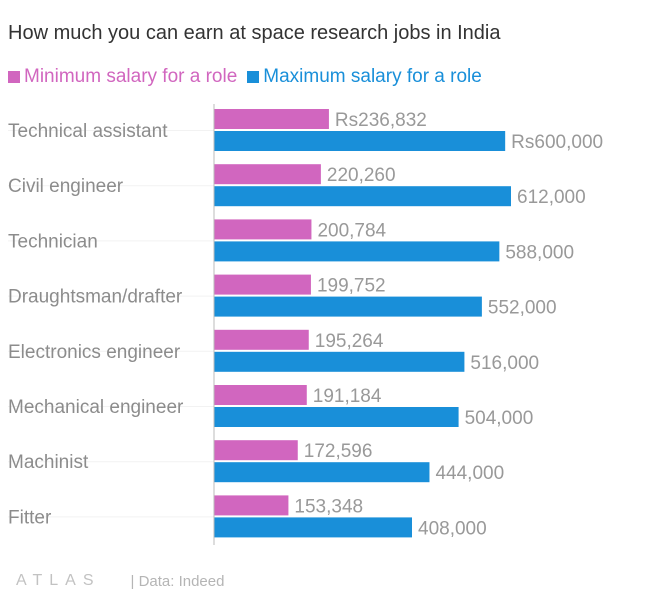 The height and width of the screenshot is (609, 656). What do you see at coordinates (469, 473) in the screenshot?
I see `max-value-label-machinist: 444,000` at bounding box center [469, 473].